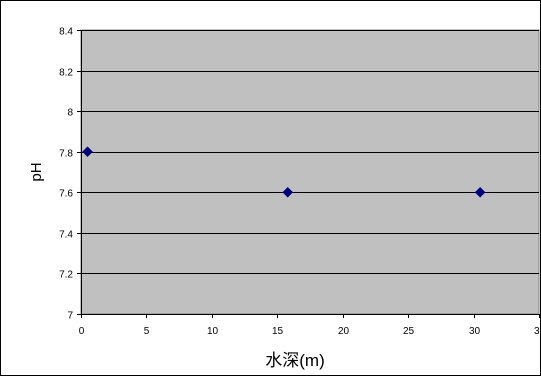 This screenshot has width=541, height=376. I want to click on y-tick-label: 7.6, so click(66, 194).